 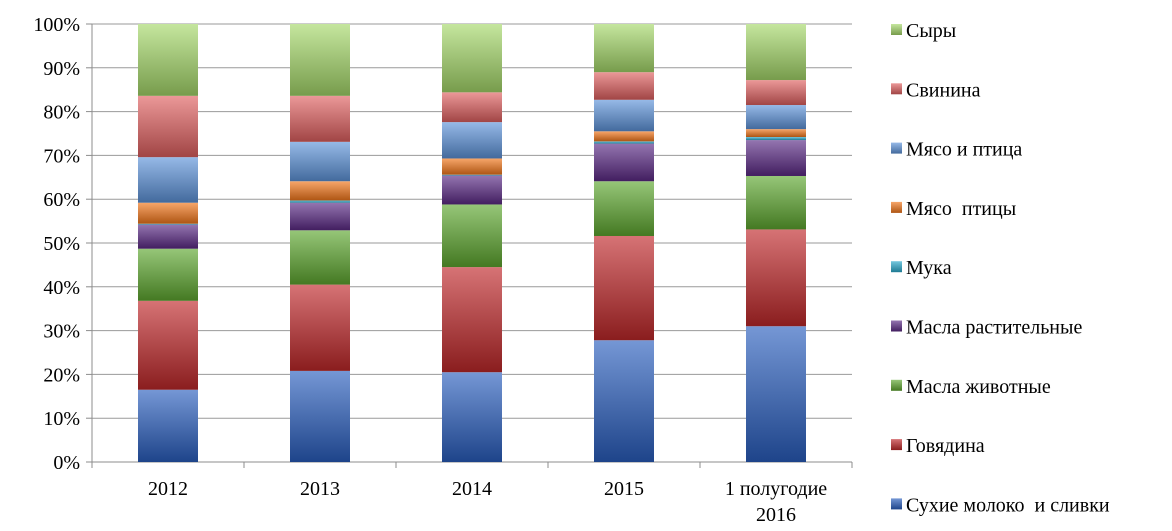 What do you see at coordinates (61, 156) in the screenshot?
I see `y-tick-label: 70%` at bounding box center [61, 156].